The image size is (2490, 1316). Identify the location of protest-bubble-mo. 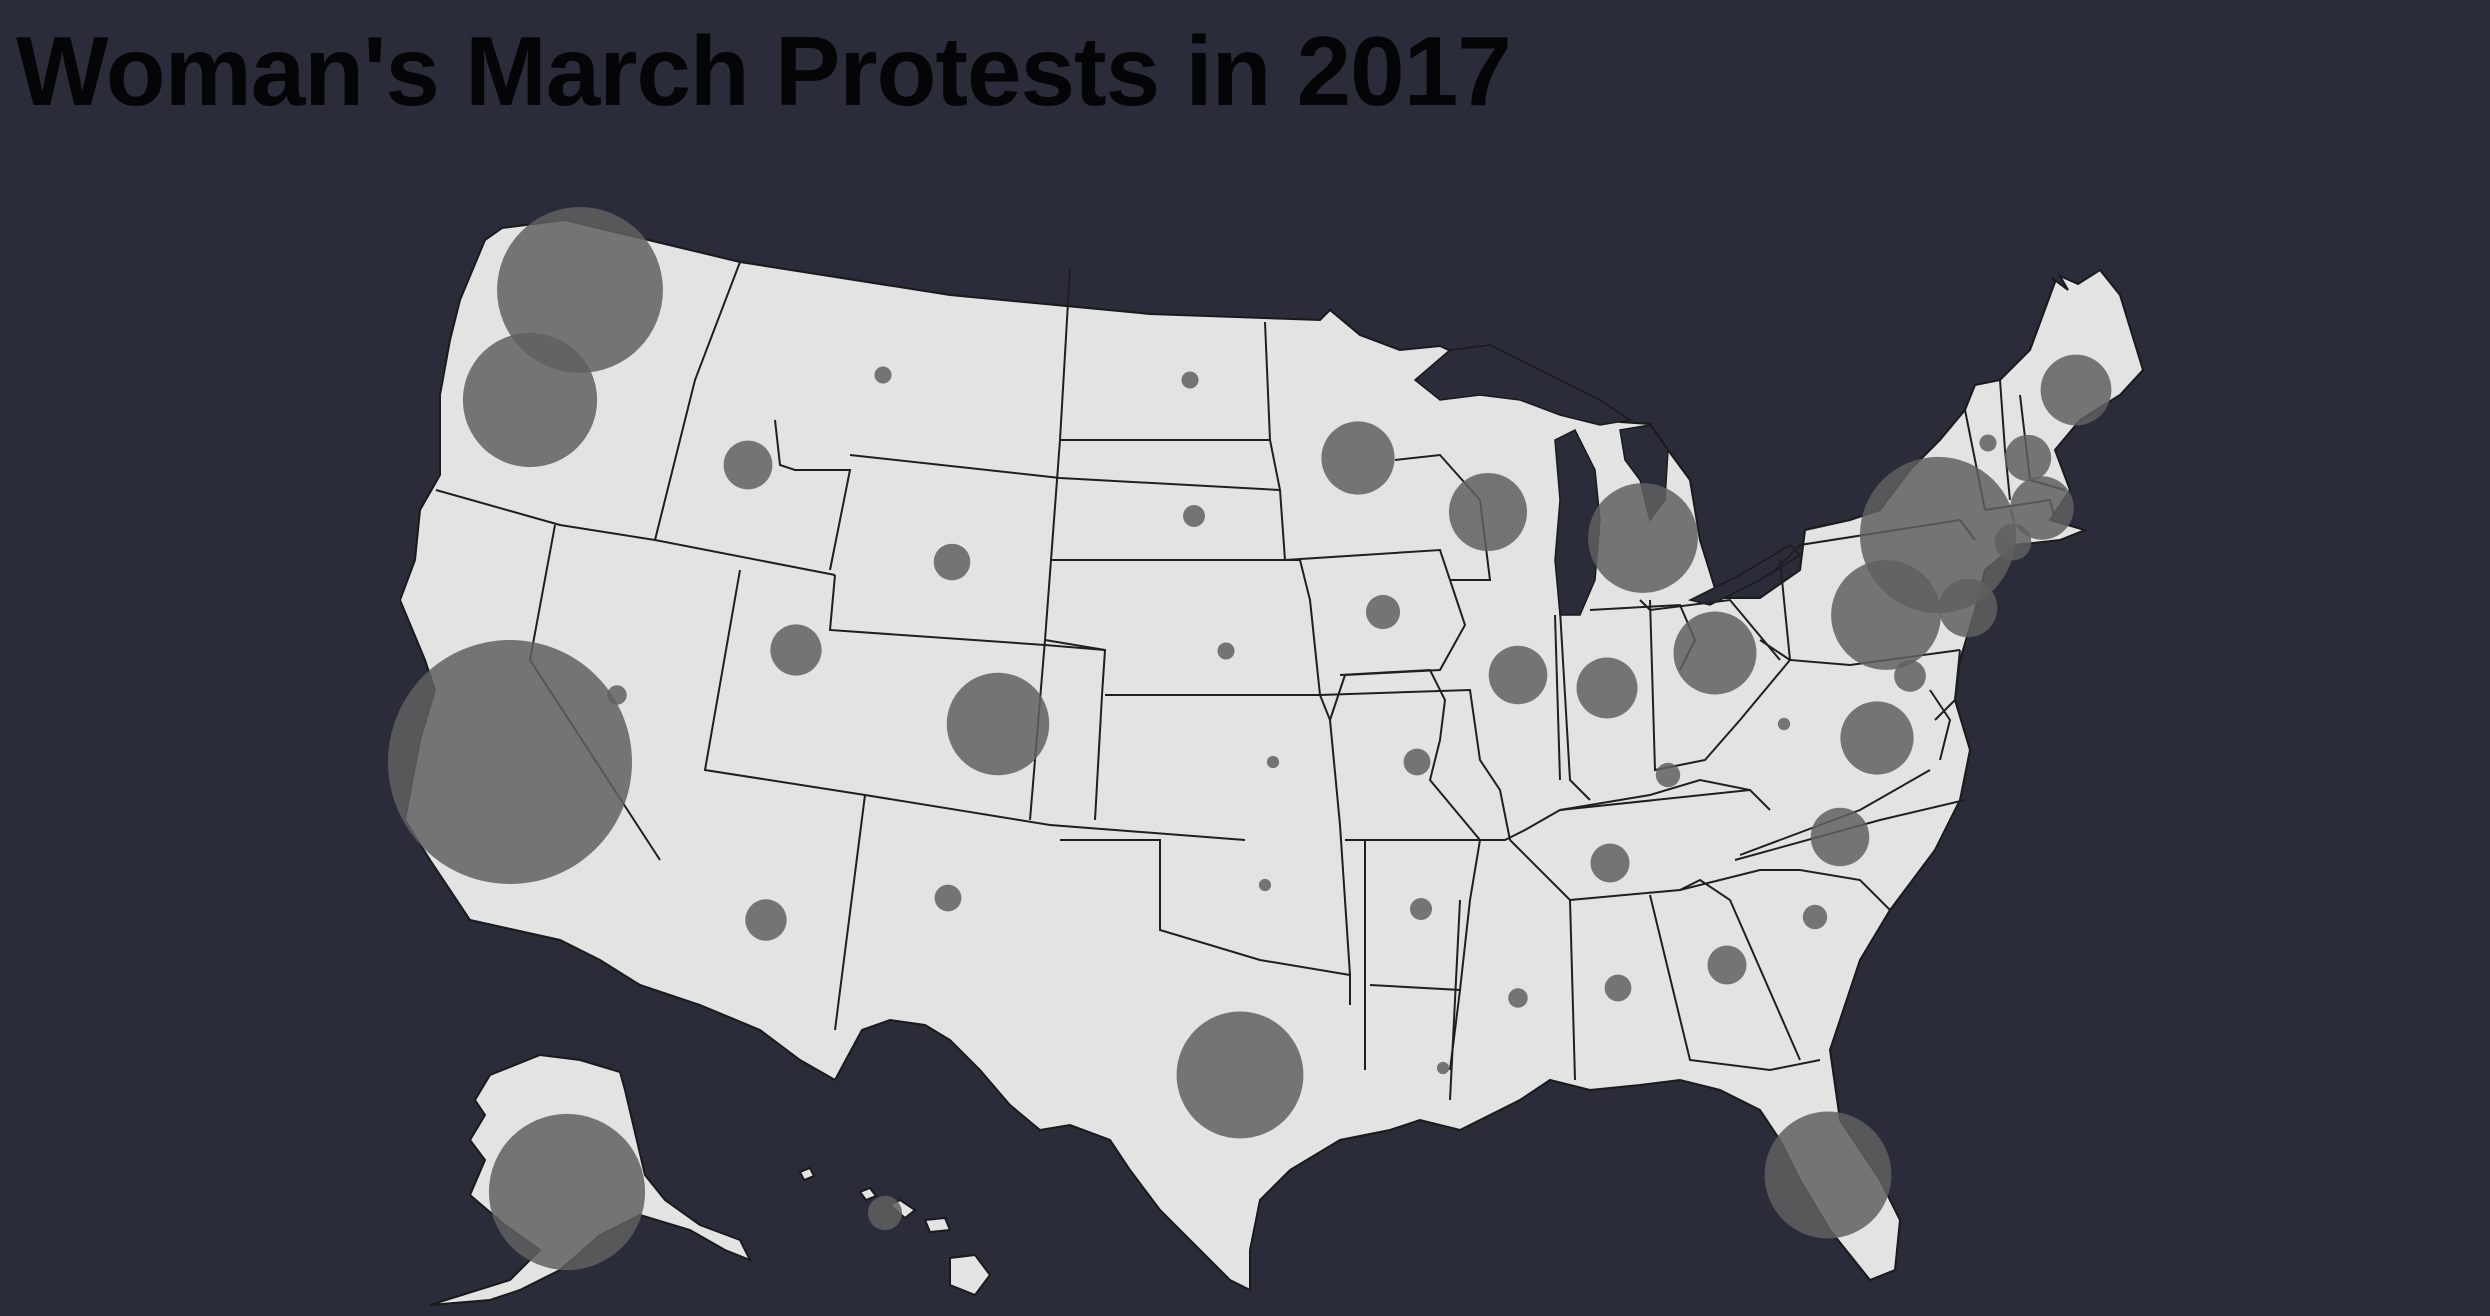
(1417, 762).